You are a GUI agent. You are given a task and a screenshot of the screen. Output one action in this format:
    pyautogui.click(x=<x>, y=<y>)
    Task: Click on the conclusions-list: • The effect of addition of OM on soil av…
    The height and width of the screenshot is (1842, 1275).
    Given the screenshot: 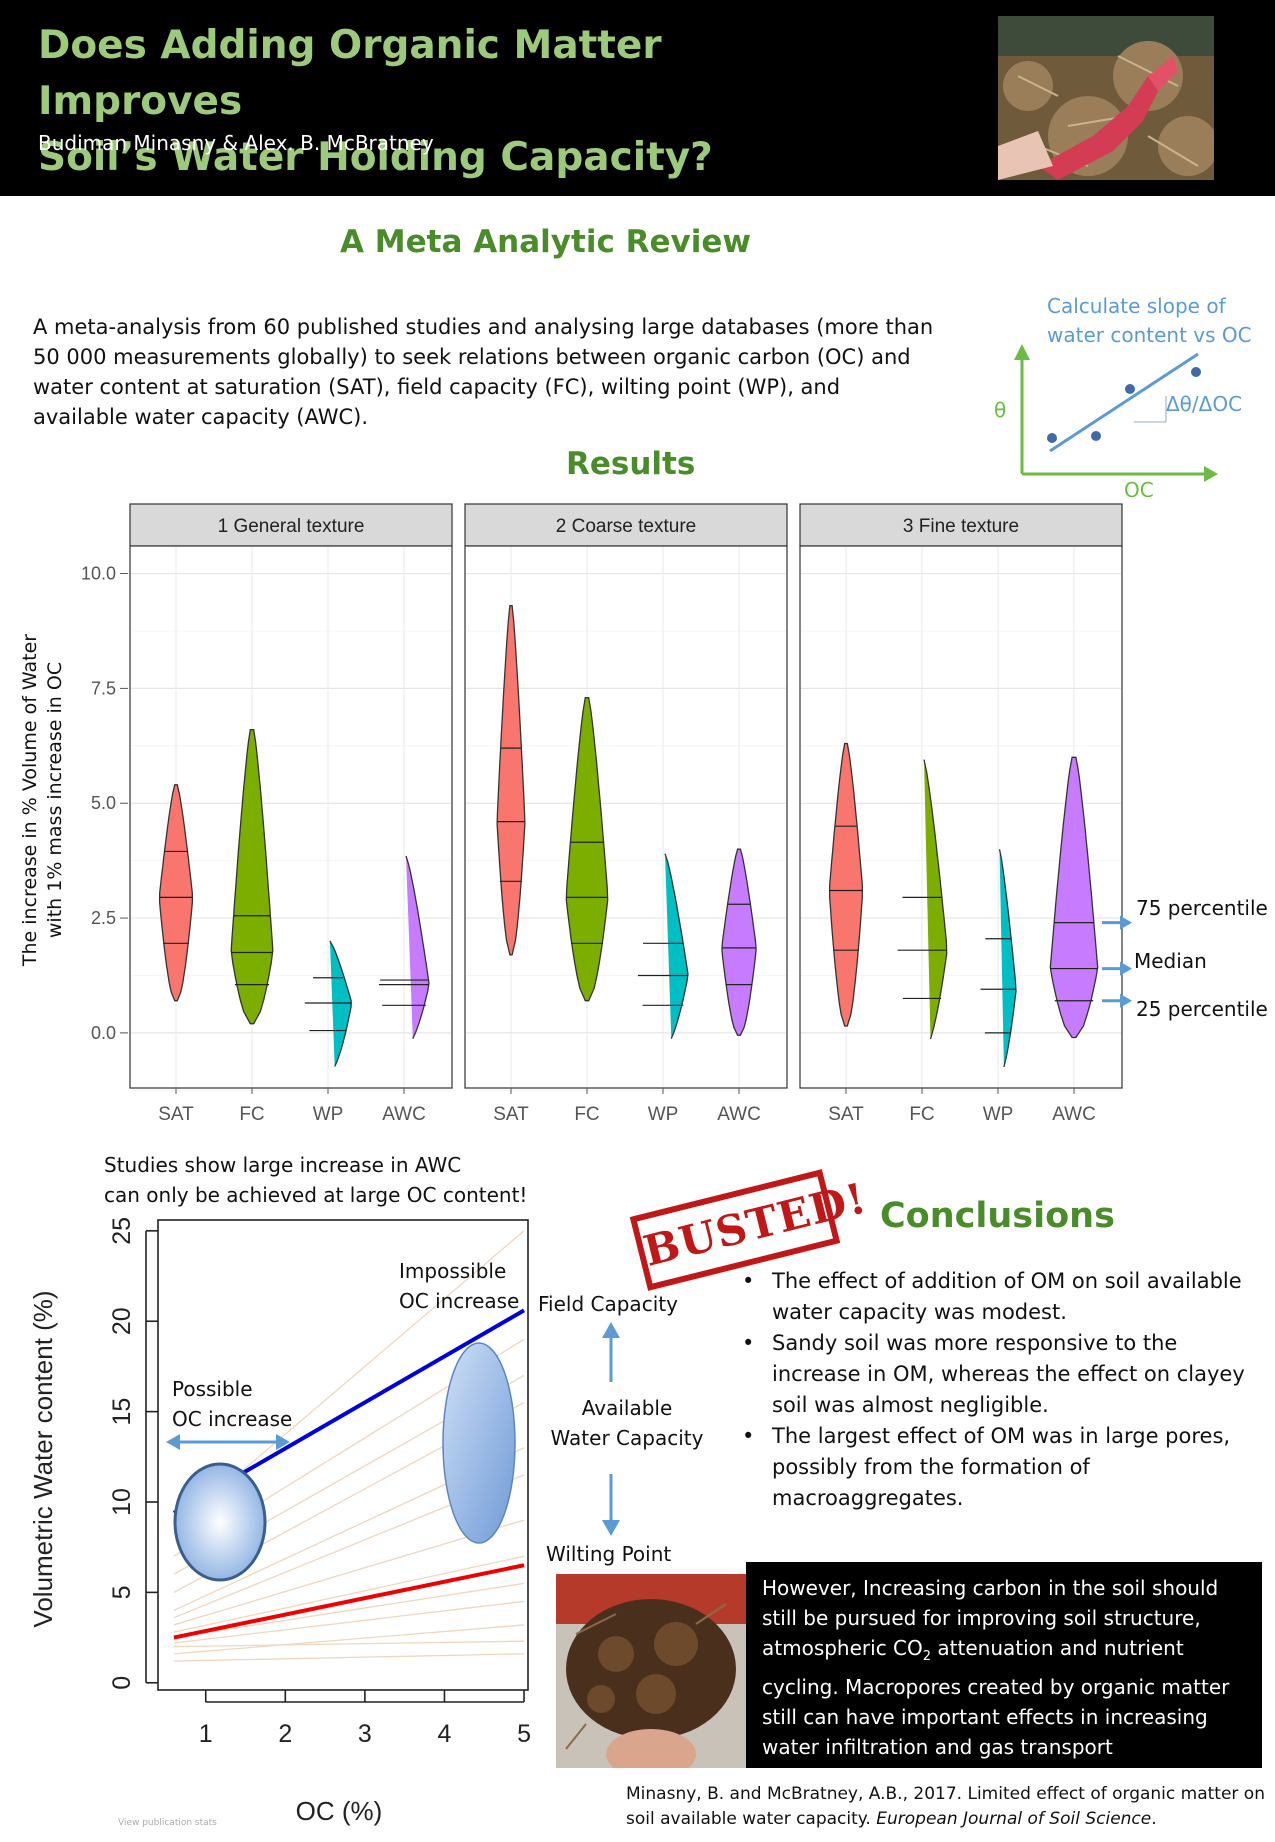 What is the action you would take?
    pyautogui.click(x=1003, y=1390)
    